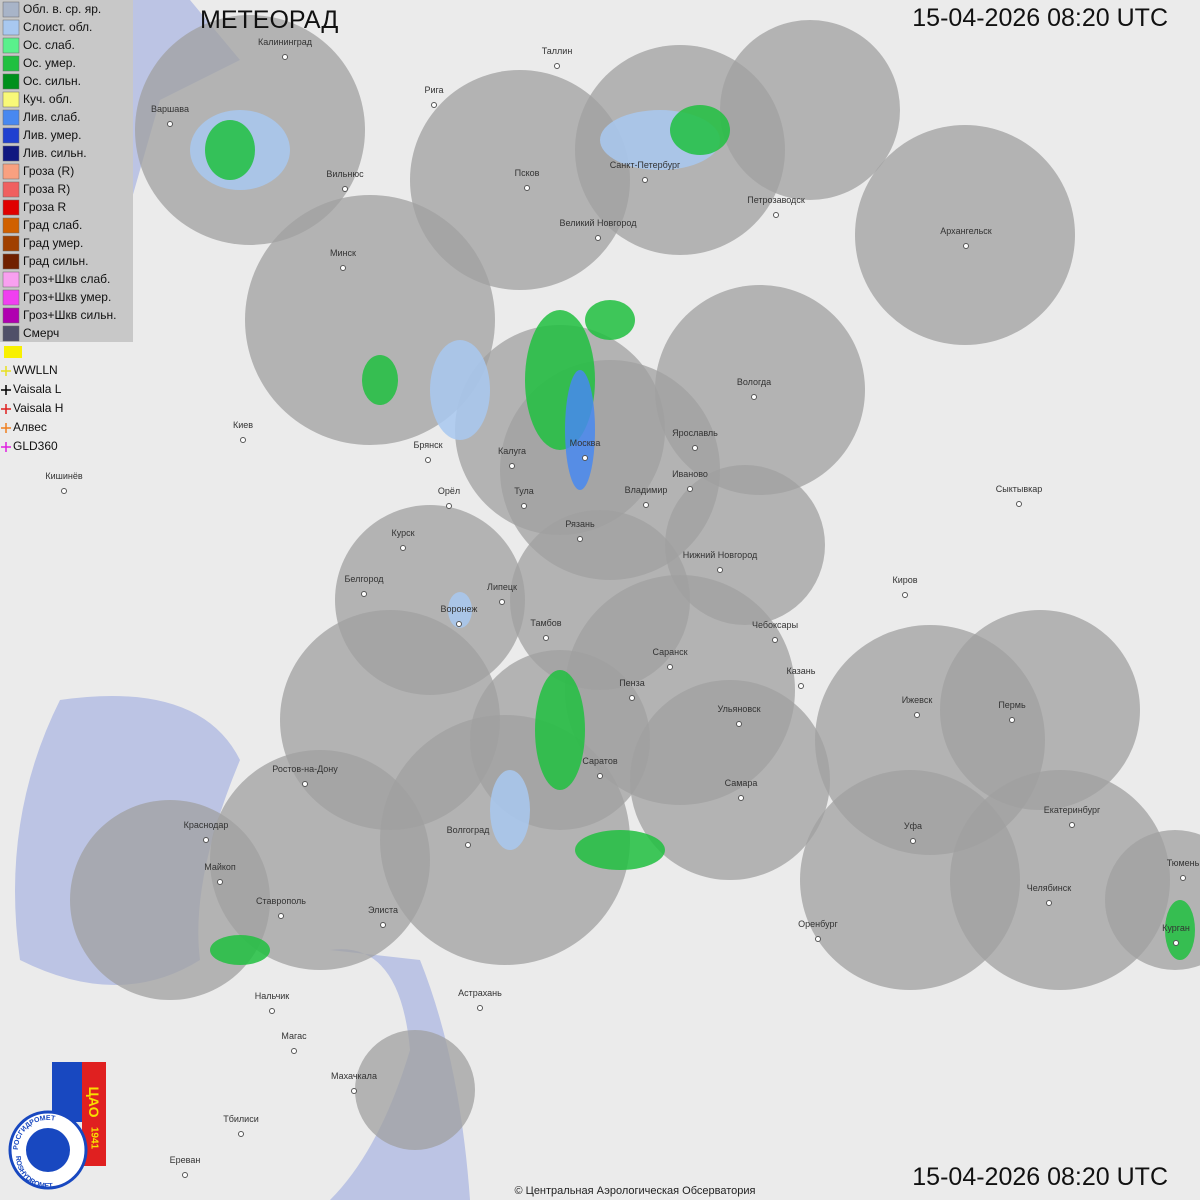 This screenshot has width=1200, height=1200. I want to click on city-label: Воронеж, so click(459, 609).